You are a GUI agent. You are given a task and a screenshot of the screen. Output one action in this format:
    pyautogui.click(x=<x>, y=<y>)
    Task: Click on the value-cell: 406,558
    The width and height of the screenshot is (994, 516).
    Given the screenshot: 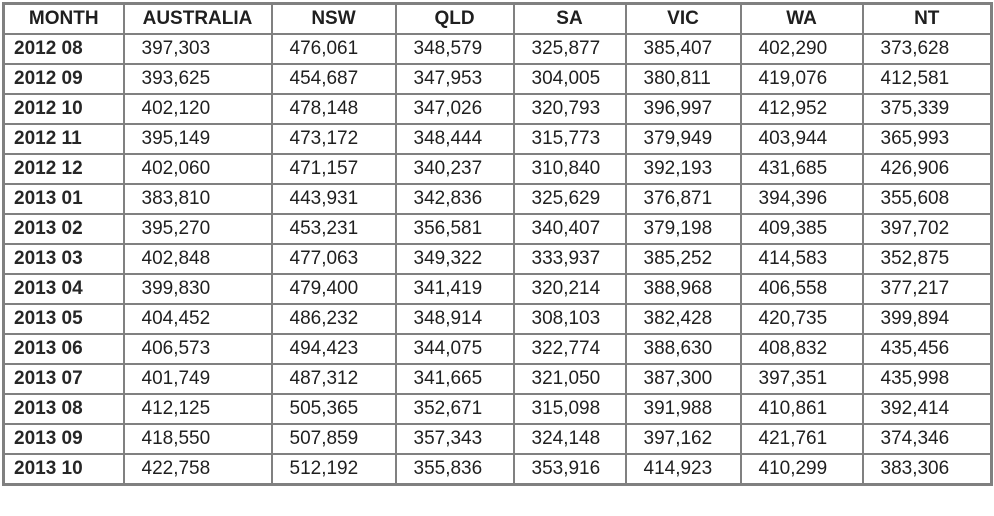 What is the action you would take?
    pyautogui.click(x=801, y=289)
    